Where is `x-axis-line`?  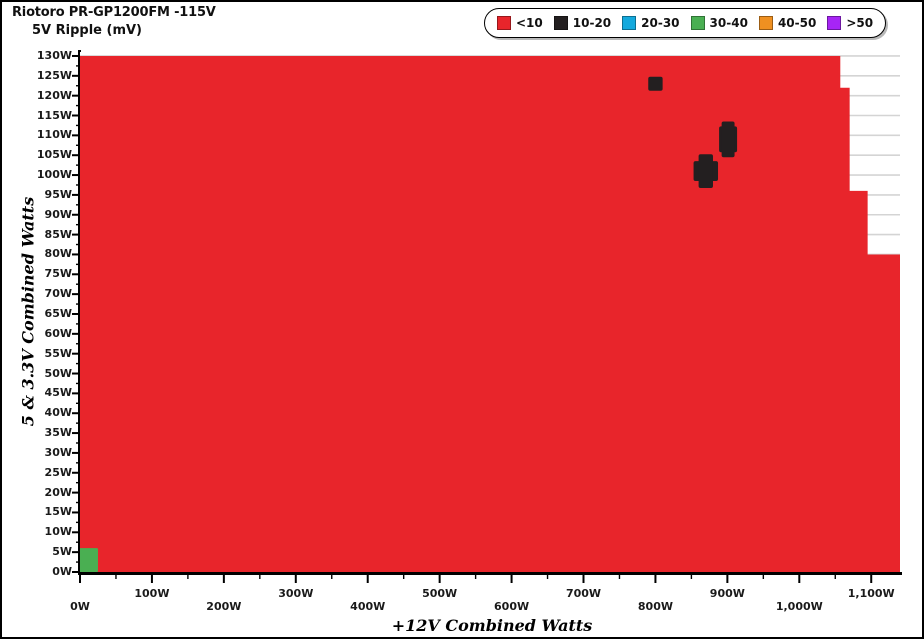
x-axis-line is located at coordinates (490, 573).